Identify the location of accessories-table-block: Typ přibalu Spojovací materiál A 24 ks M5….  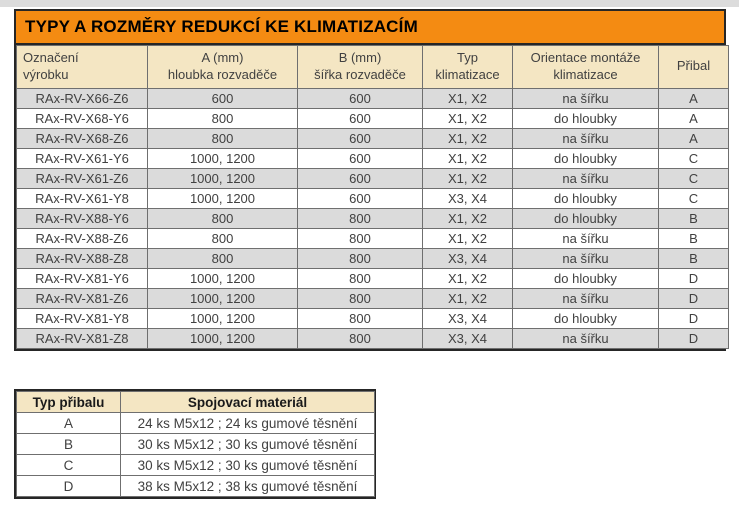
(195, 444).